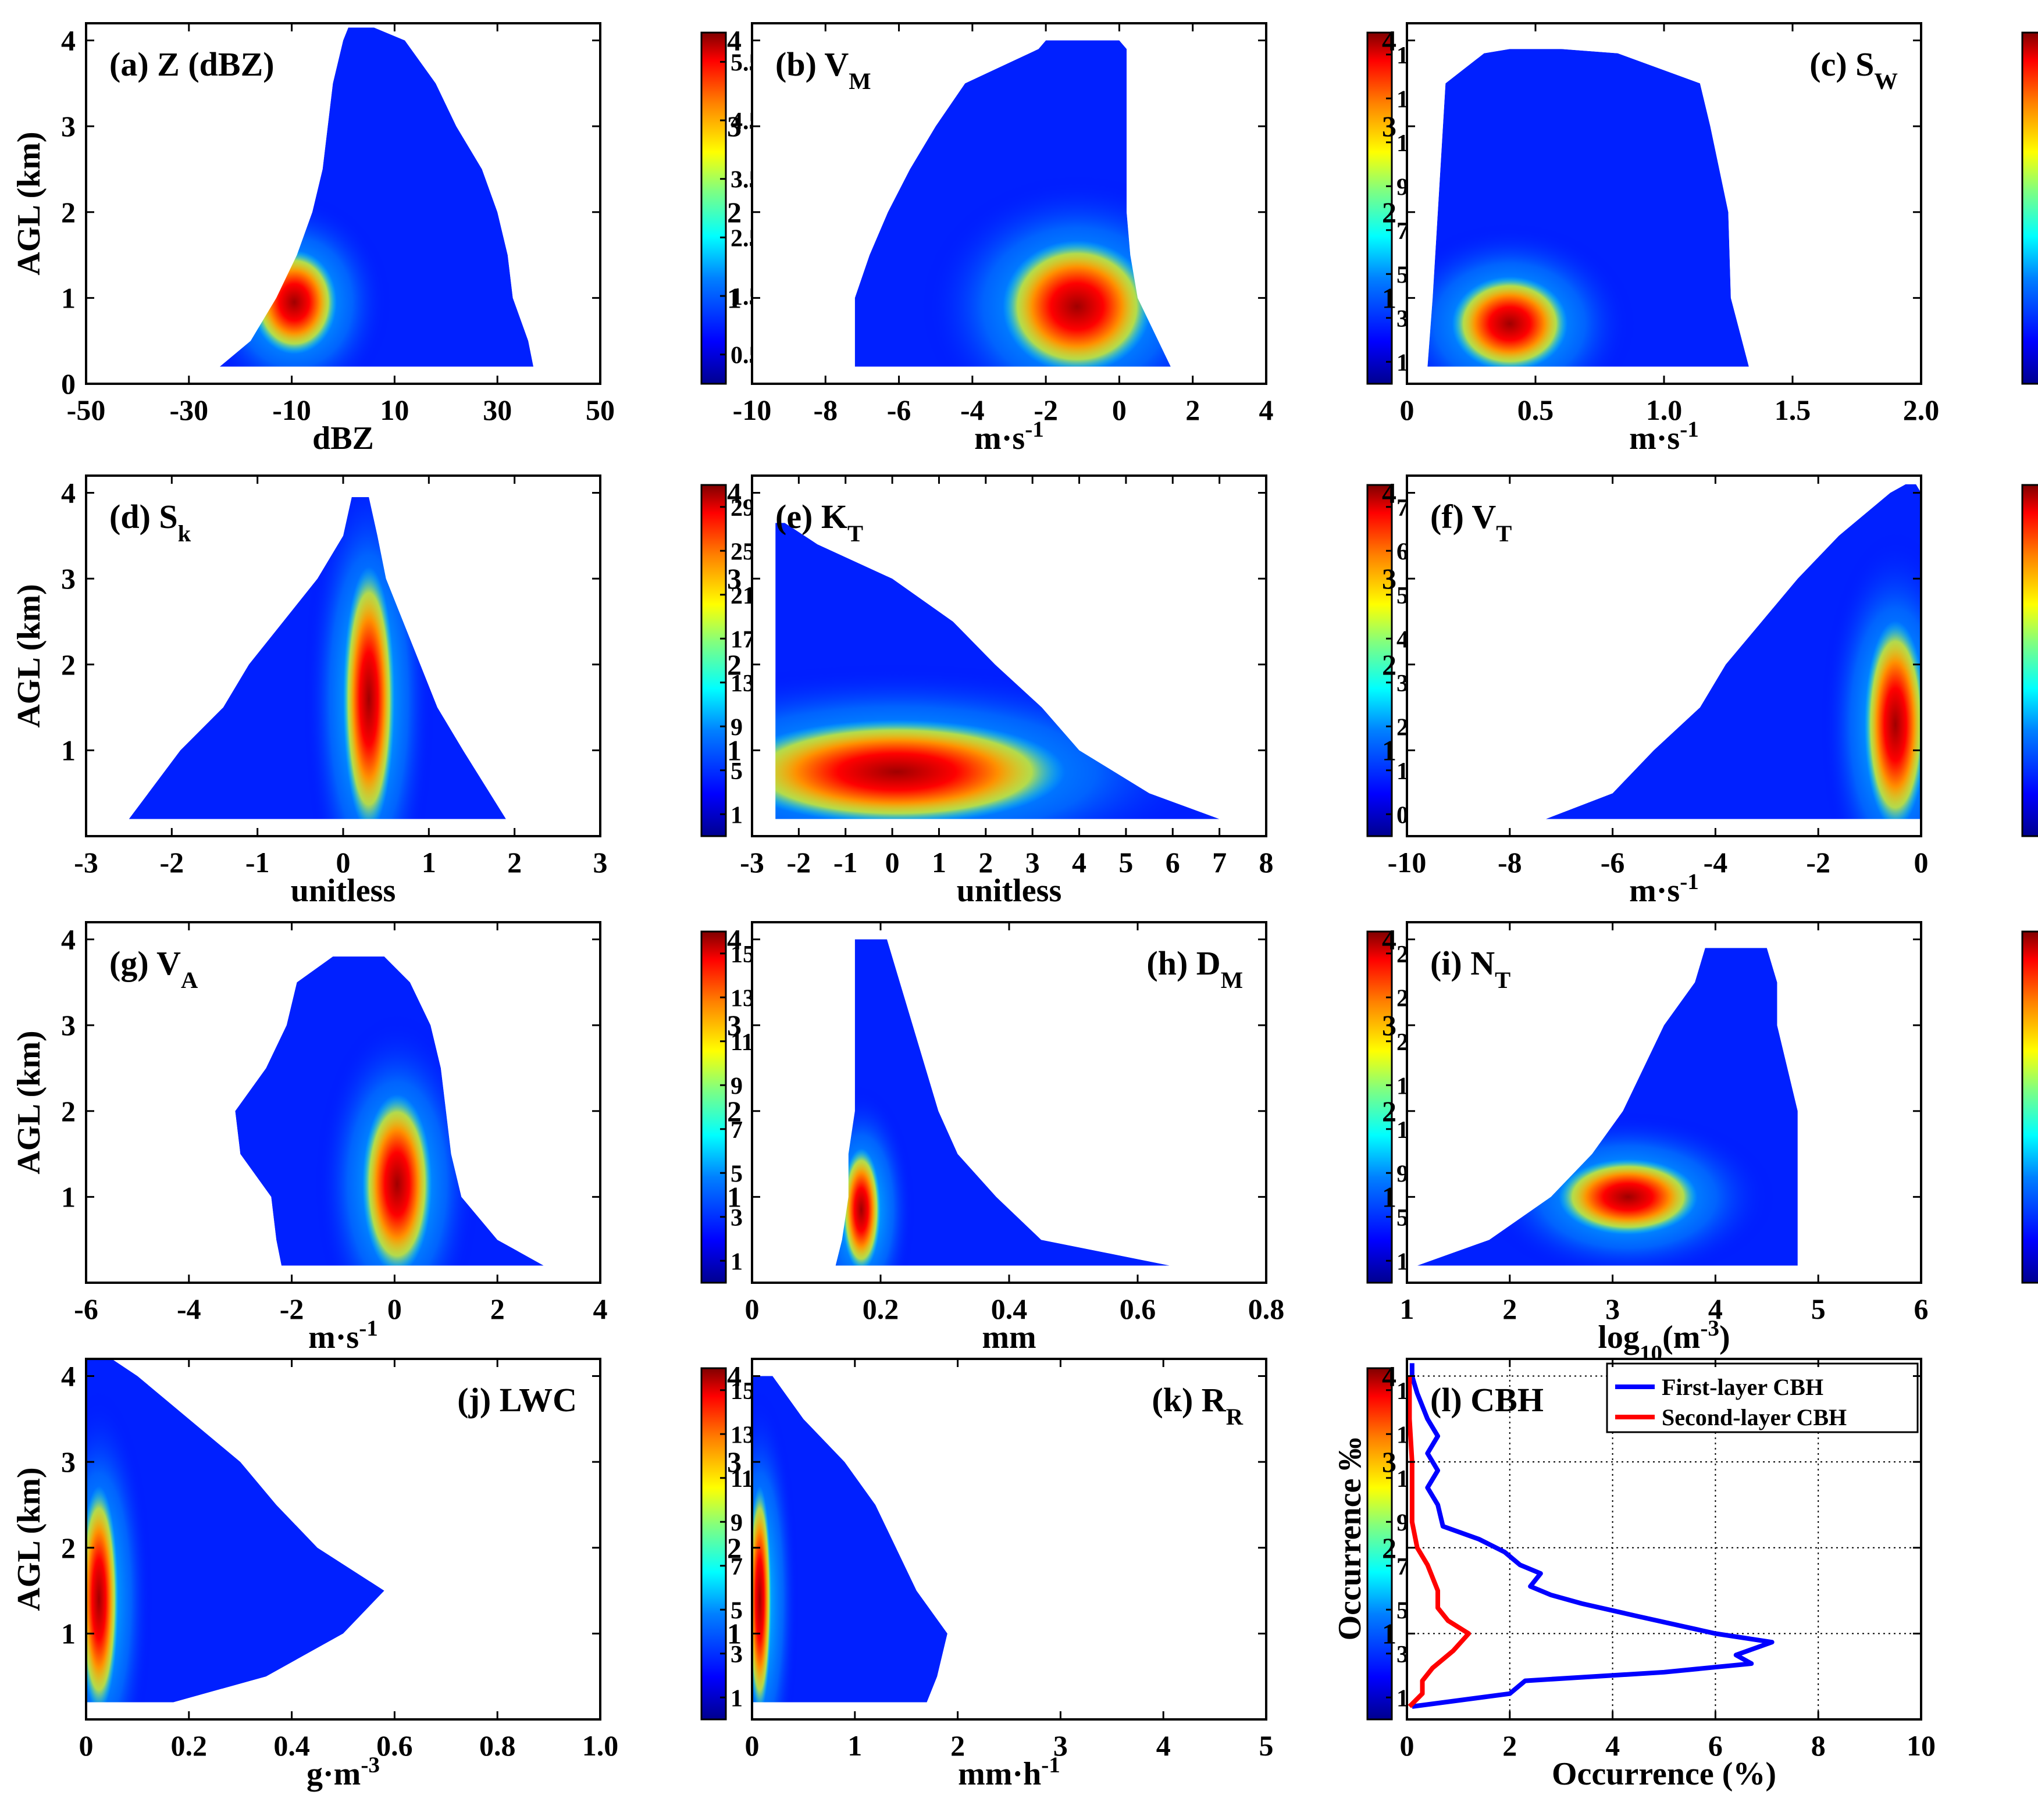  Describe the element at coordinates (86, 410) in the screenshot. I see `x-tick-label: -50` at that location.